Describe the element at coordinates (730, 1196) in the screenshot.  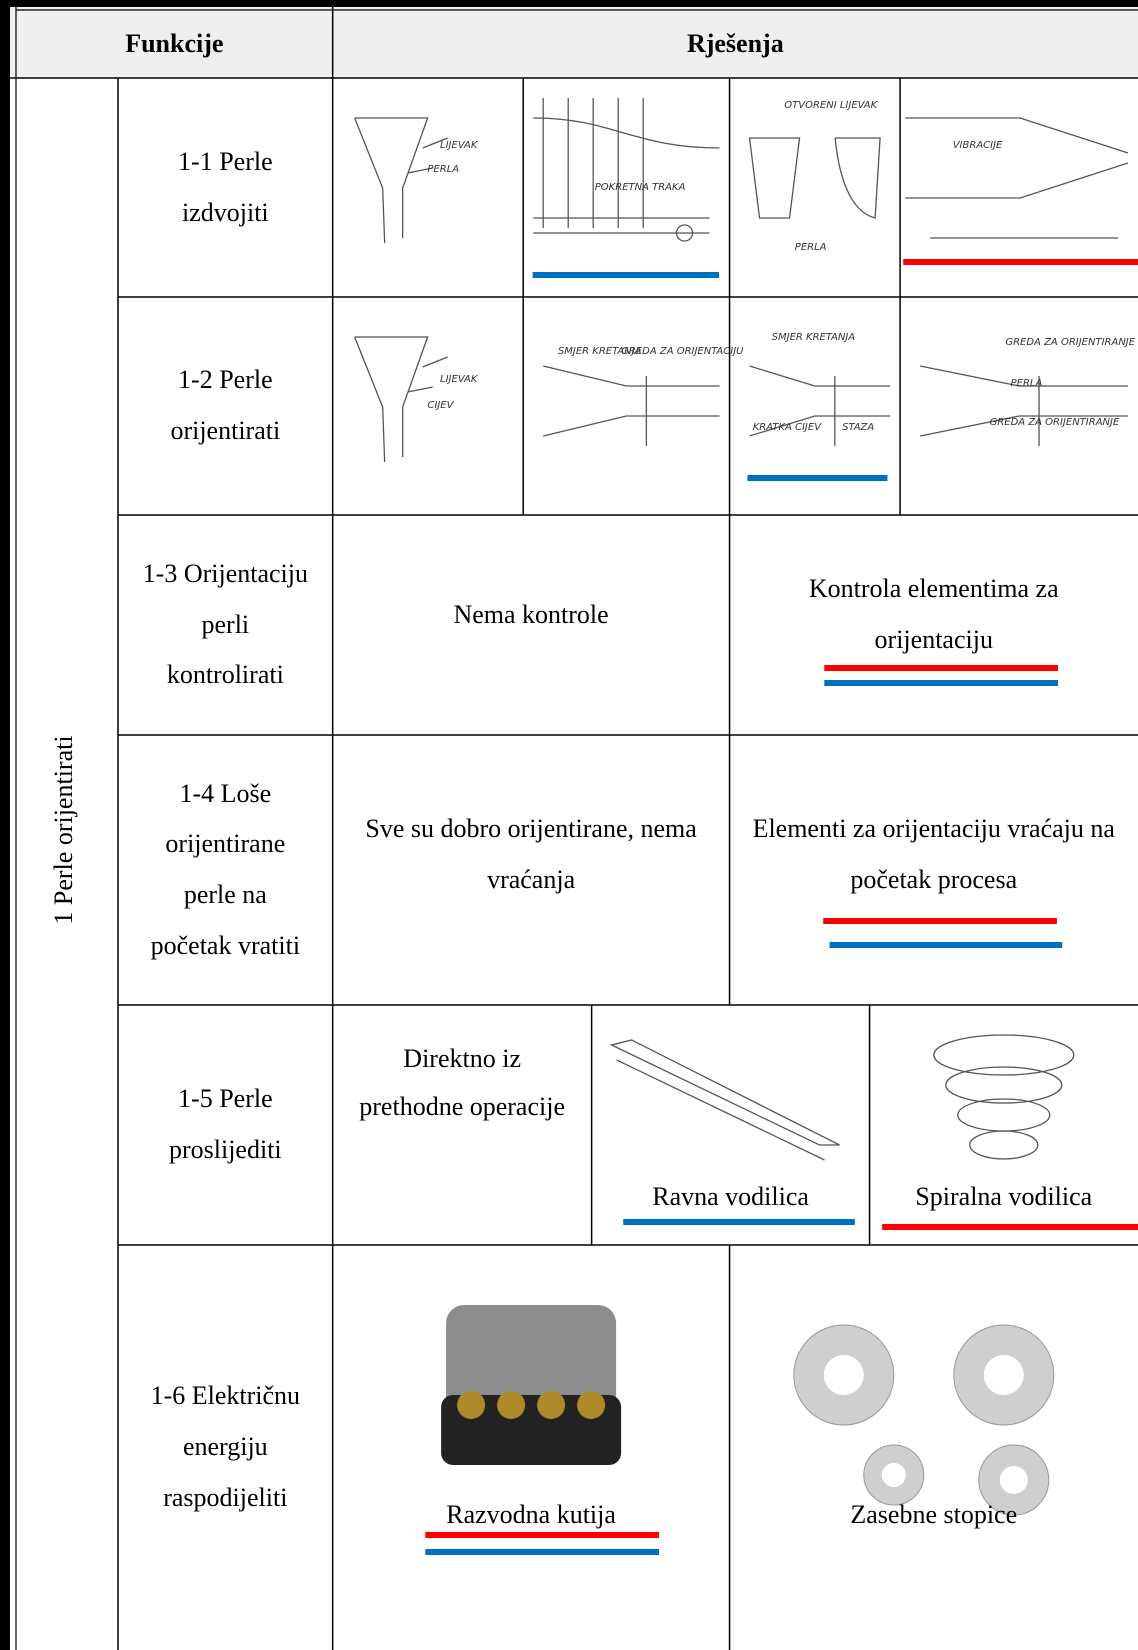
I see `solution-caption: Ravna vodilica` at that location.